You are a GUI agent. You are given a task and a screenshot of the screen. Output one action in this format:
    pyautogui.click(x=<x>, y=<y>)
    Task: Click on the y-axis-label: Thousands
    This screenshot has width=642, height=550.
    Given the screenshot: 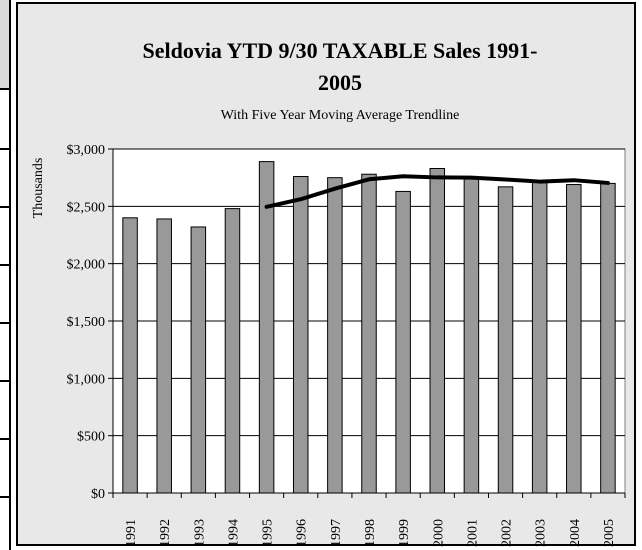 What is the action you would take?
    pyautogui.click(x=38, y=188)
    